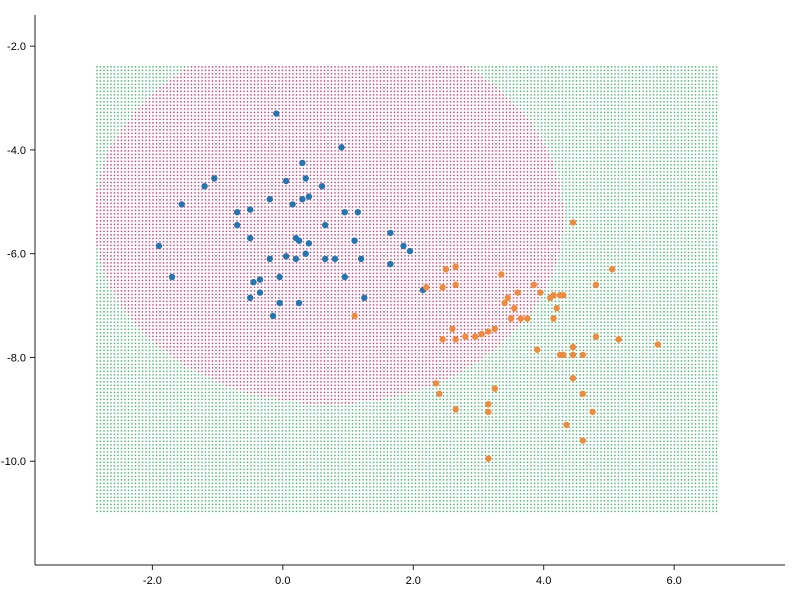 This screenshot has width=800, height=600. Describe the element at coordinates (149, 403) in the screenshot. I see `grid-dot-2016` at that location.